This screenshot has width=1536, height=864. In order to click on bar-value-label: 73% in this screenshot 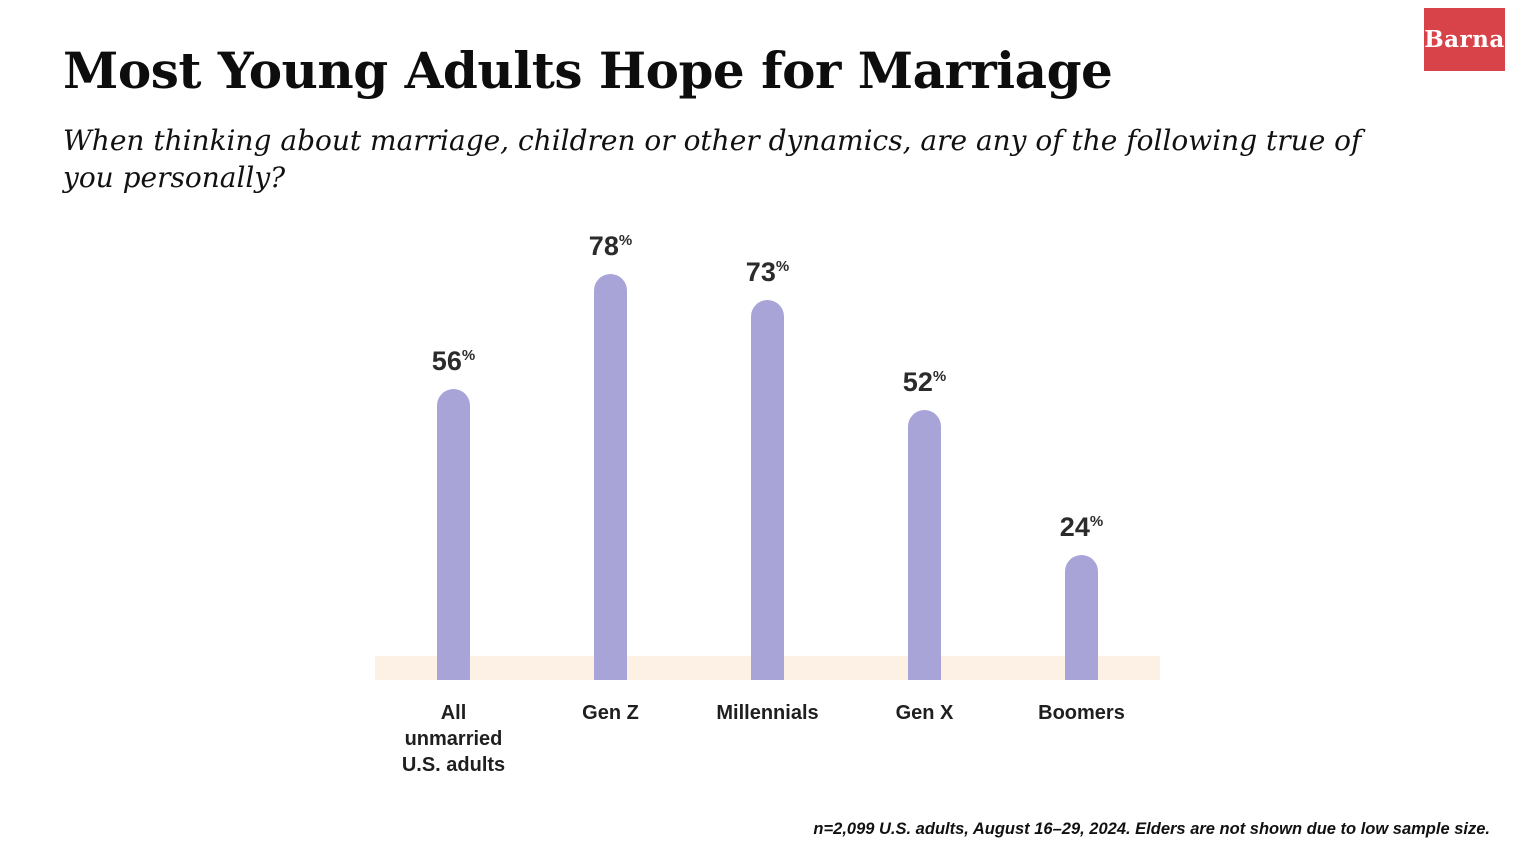, I will do `click(767, 272)`.